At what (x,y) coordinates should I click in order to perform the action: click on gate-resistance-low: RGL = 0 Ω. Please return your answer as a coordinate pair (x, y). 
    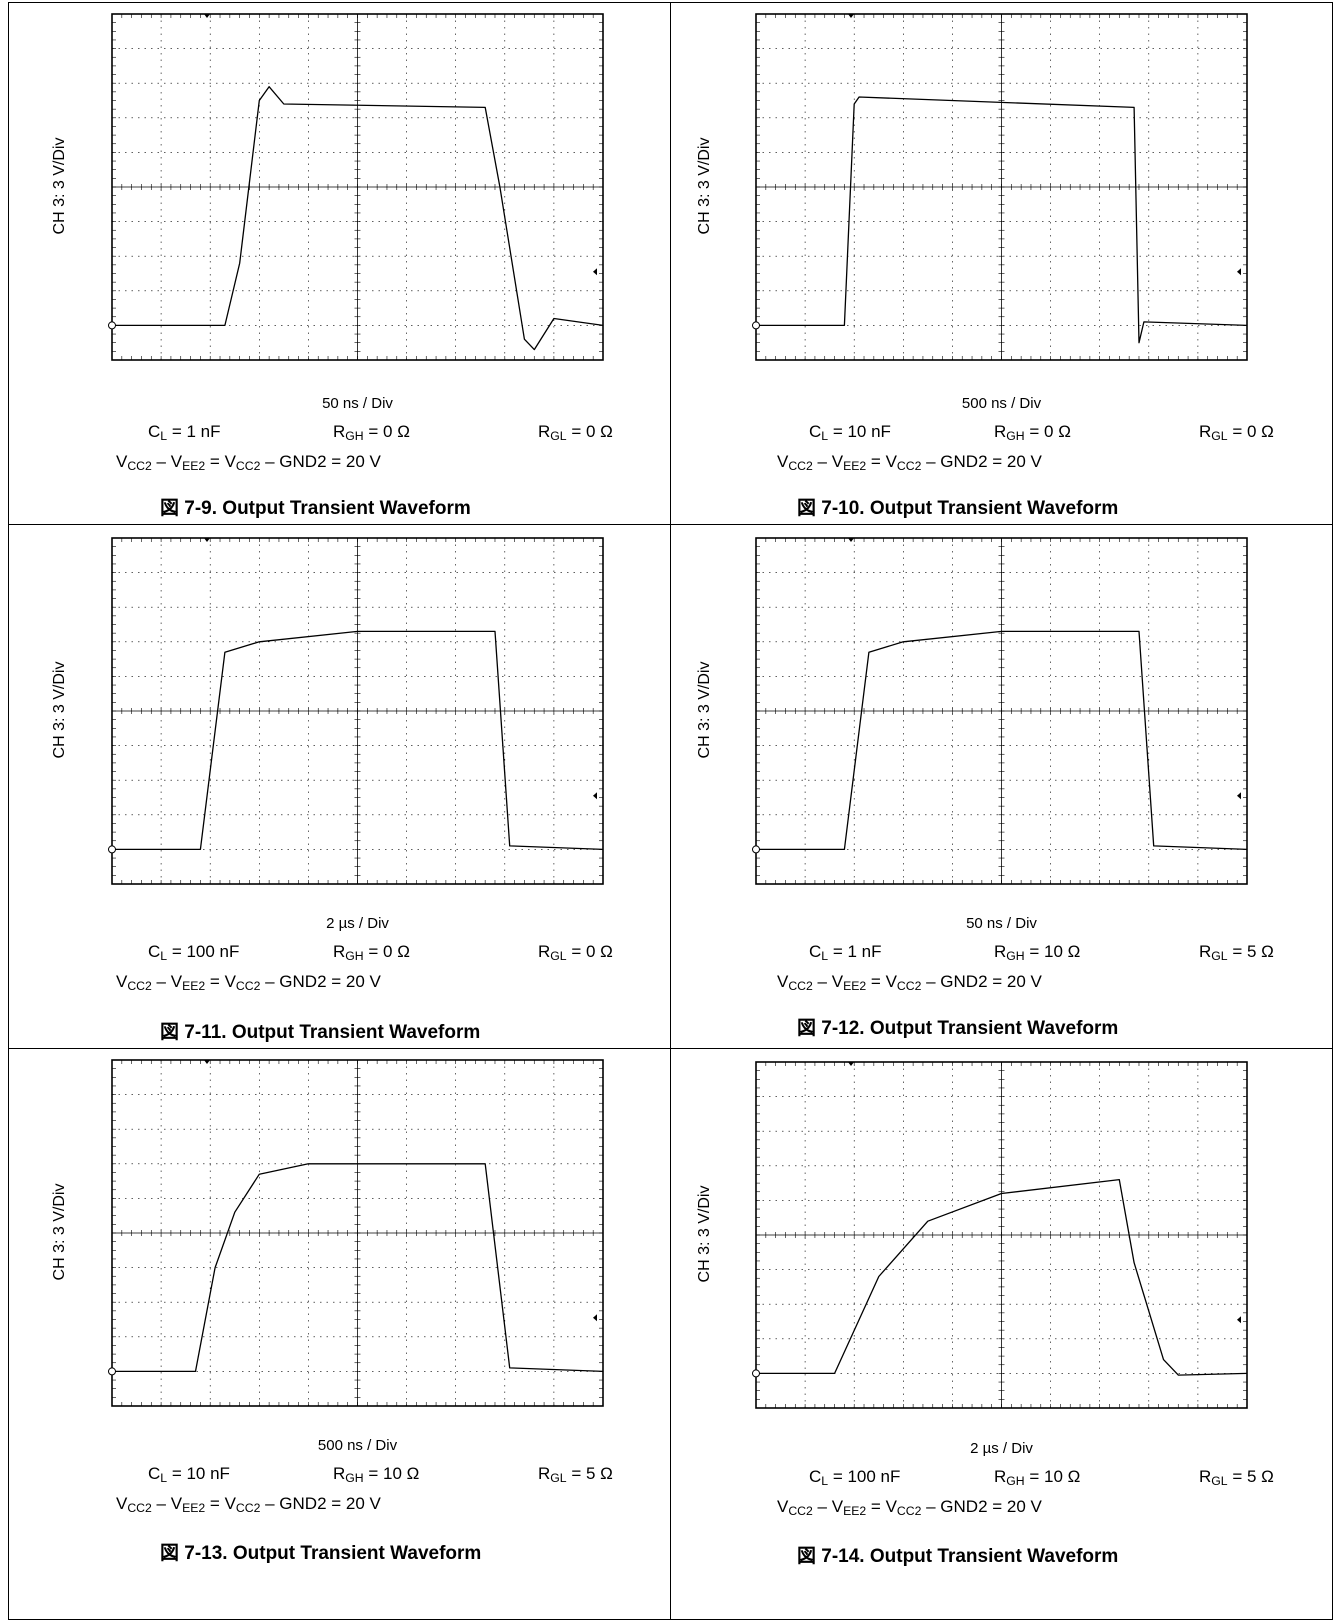
    Looking at the image, I should click on (1236, 432).